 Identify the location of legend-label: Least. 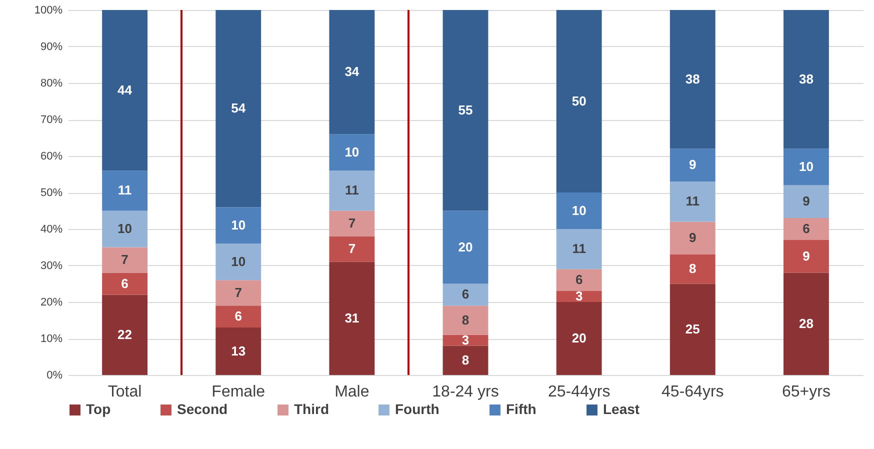
(621, 409).